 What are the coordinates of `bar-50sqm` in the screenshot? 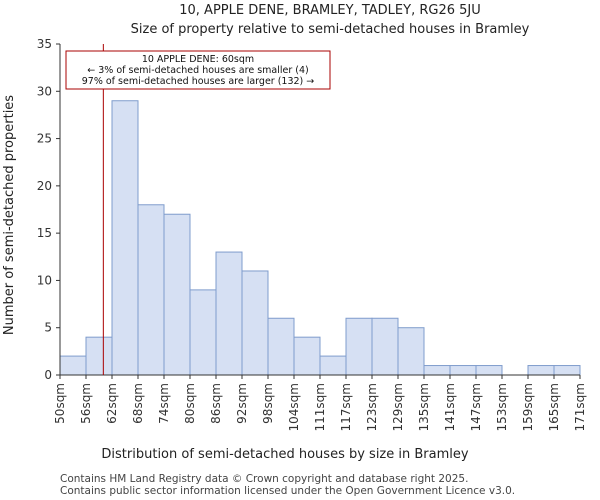 It's located at (73, 365).